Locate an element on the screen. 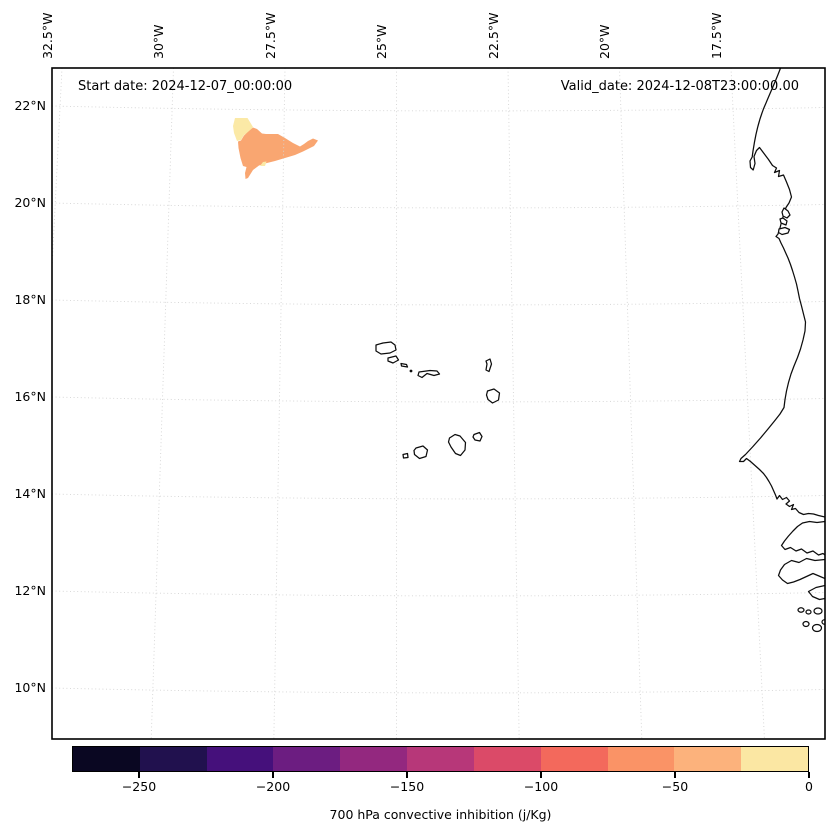 This screenshot has width=837, height=836. lon-tick-label: 30°W is located at coordinates (158, 41).